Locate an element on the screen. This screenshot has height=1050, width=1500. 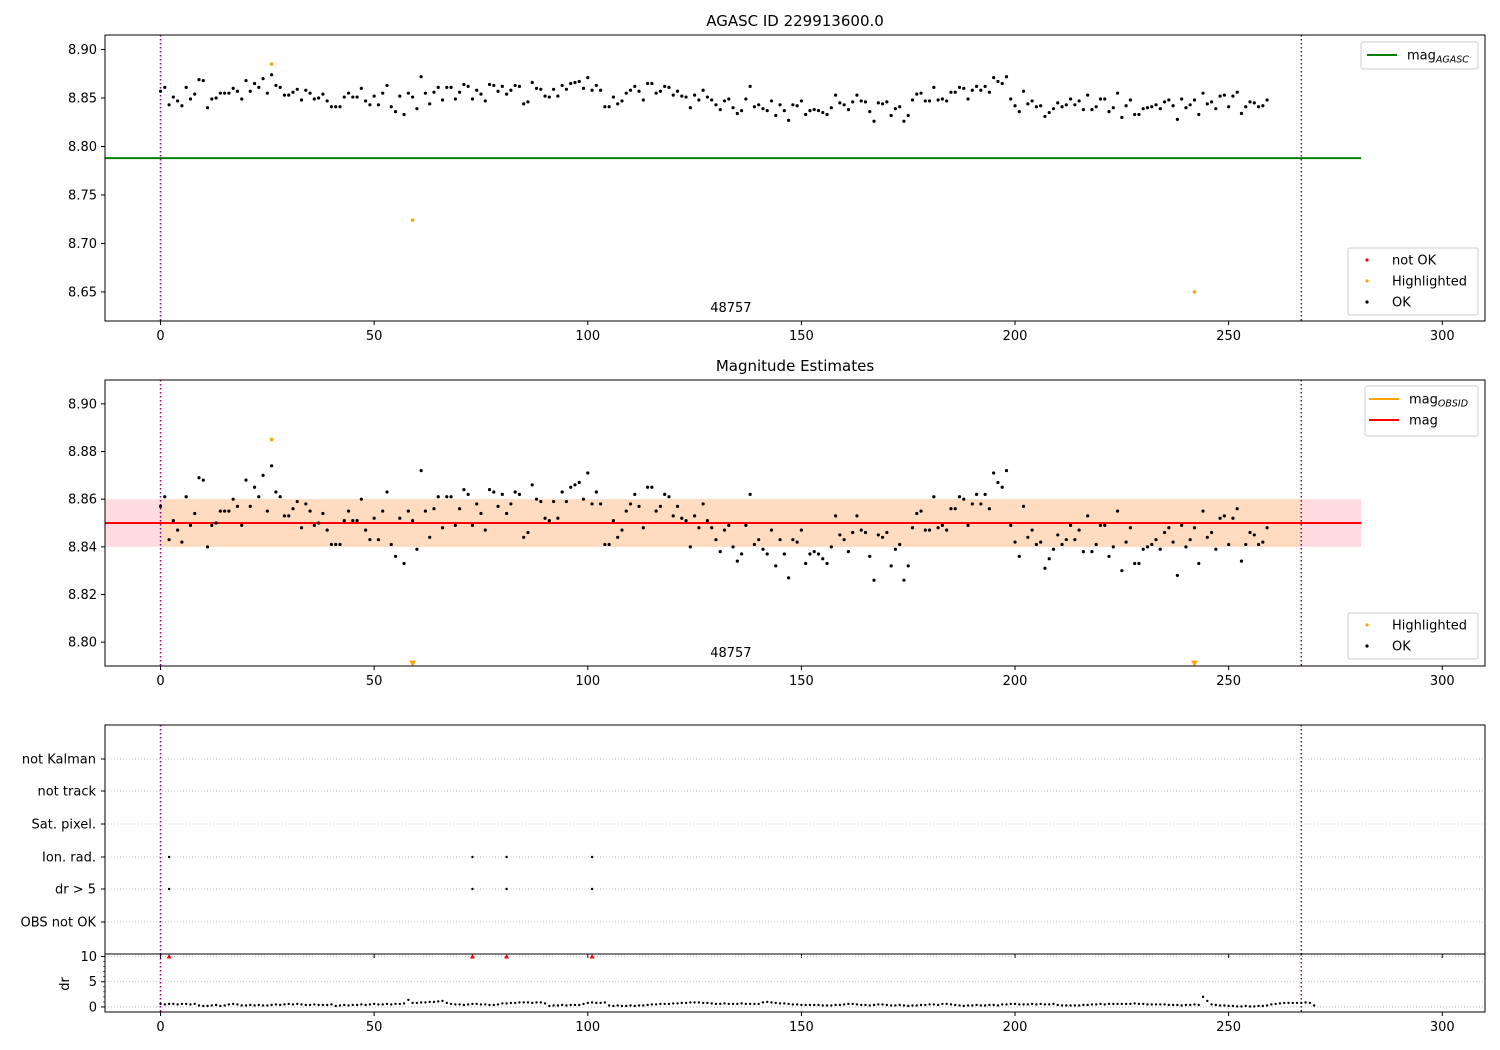
y-tick-label: 8.90 is located at coordinates (82, 50).